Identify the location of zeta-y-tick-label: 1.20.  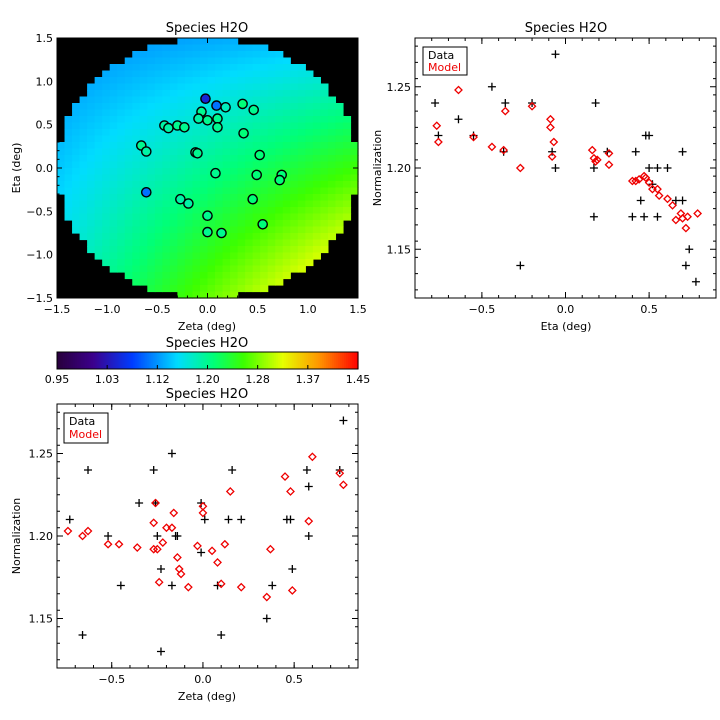
(41, 536).